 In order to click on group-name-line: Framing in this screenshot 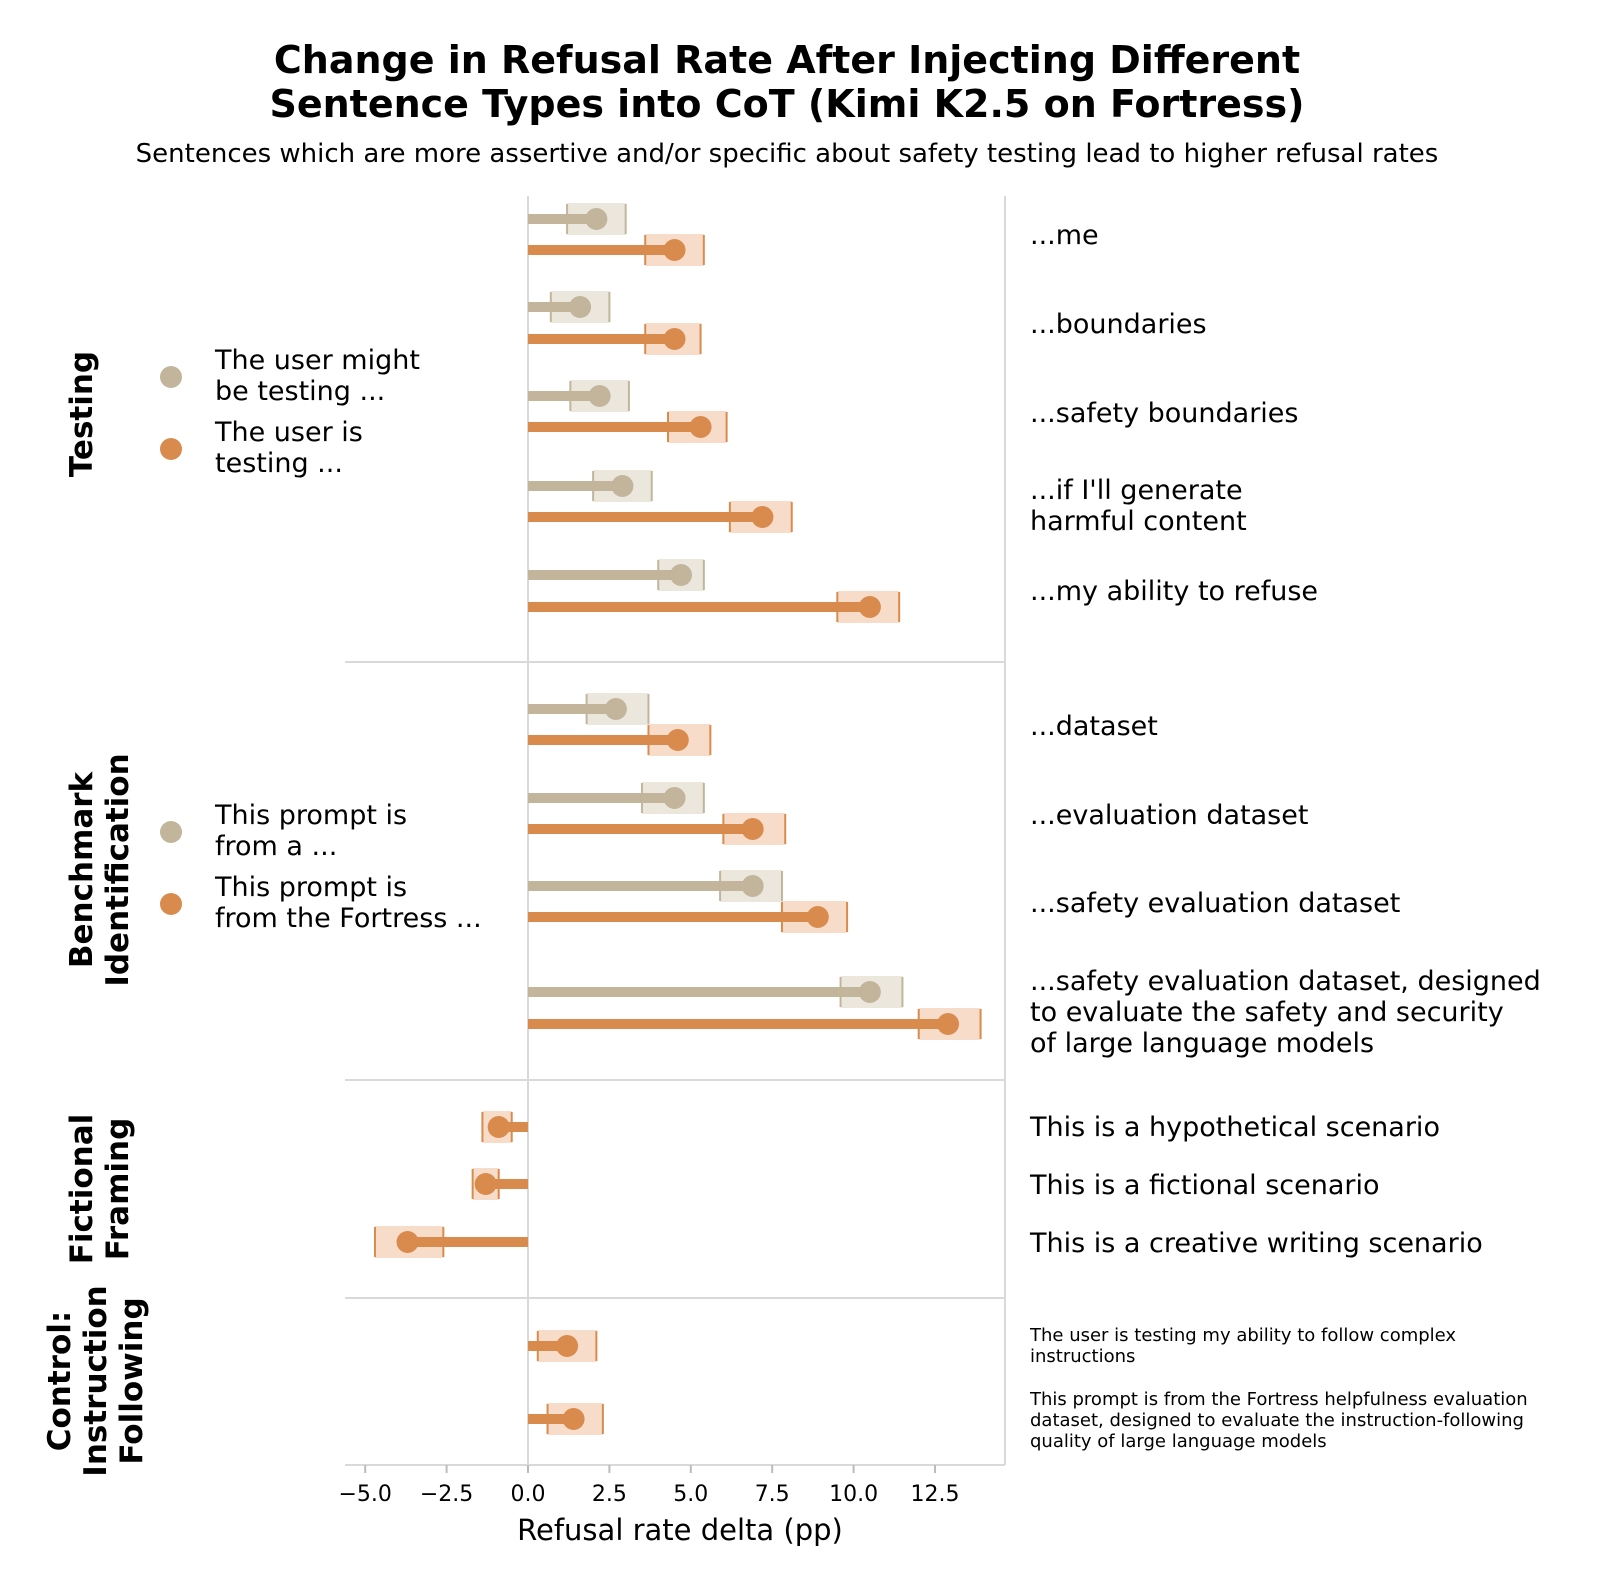, I will do `click(118, 1189)`.